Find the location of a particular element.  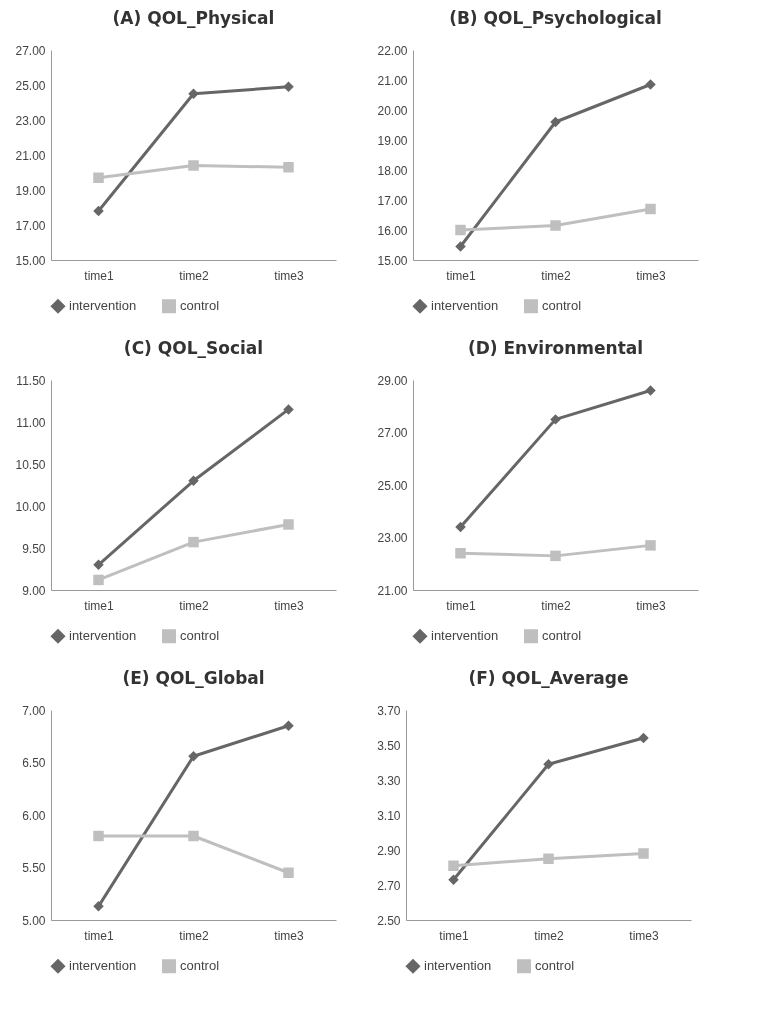

y-tick-label: 29.00 is located at coordinates (392, 380).